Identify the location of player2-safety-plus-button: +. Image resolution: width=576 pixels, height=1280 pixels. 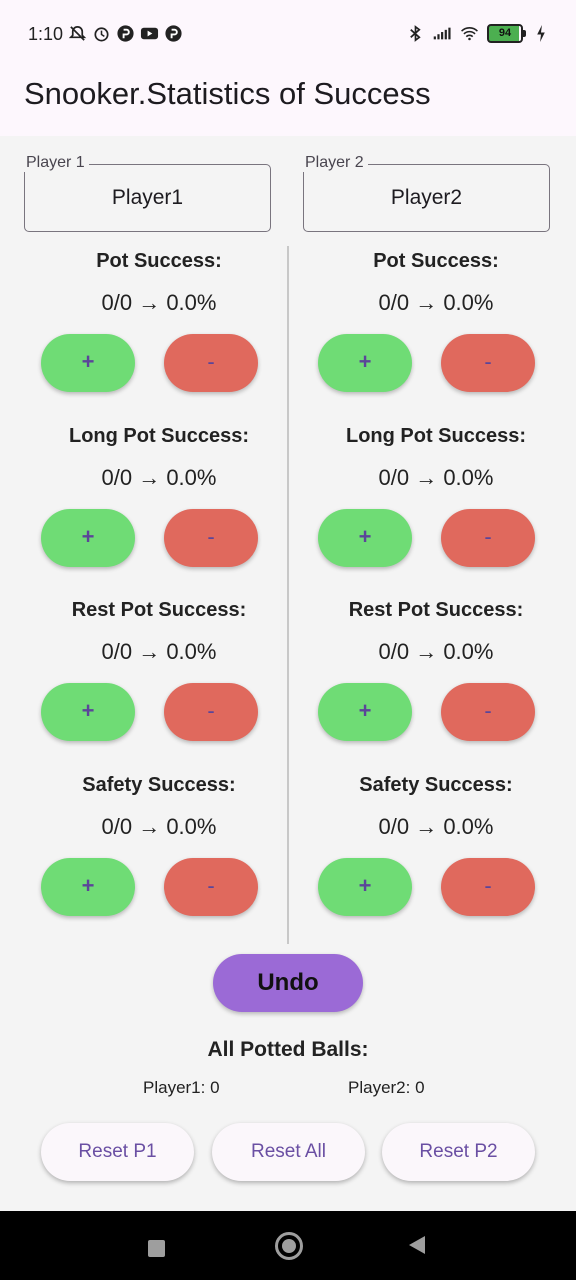
(365, 887).